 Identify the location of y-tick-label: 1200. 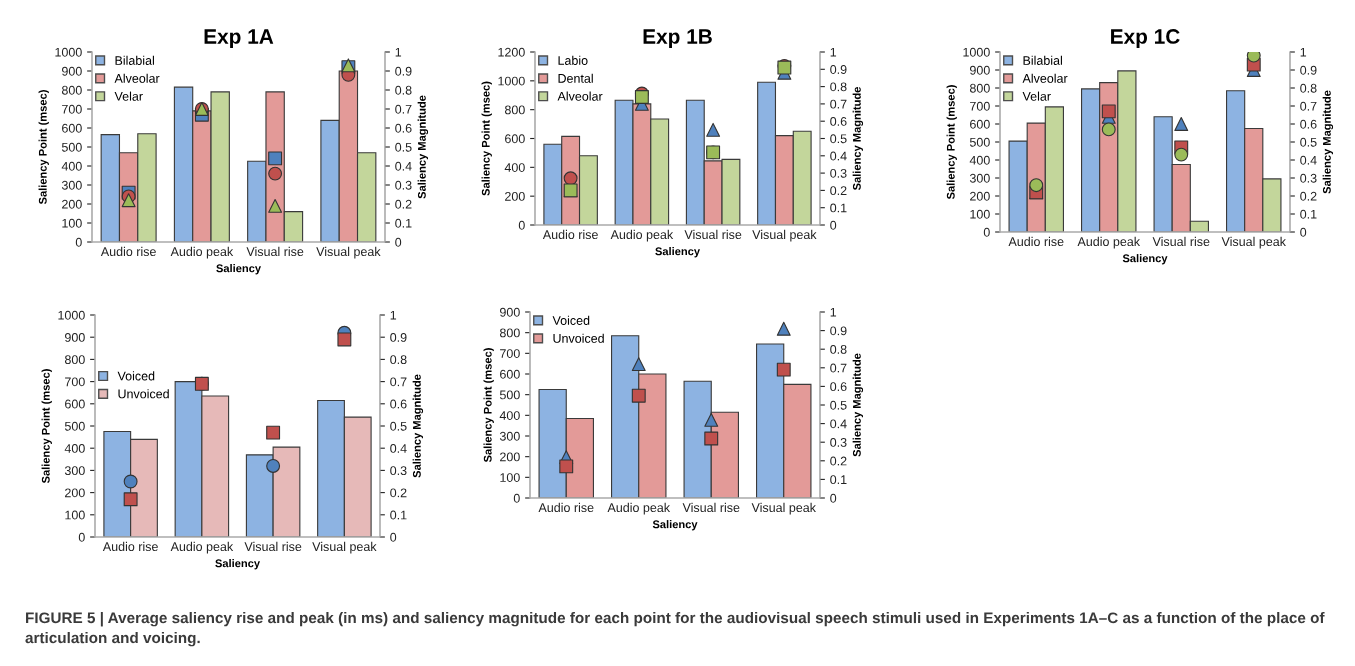
(511, 52).